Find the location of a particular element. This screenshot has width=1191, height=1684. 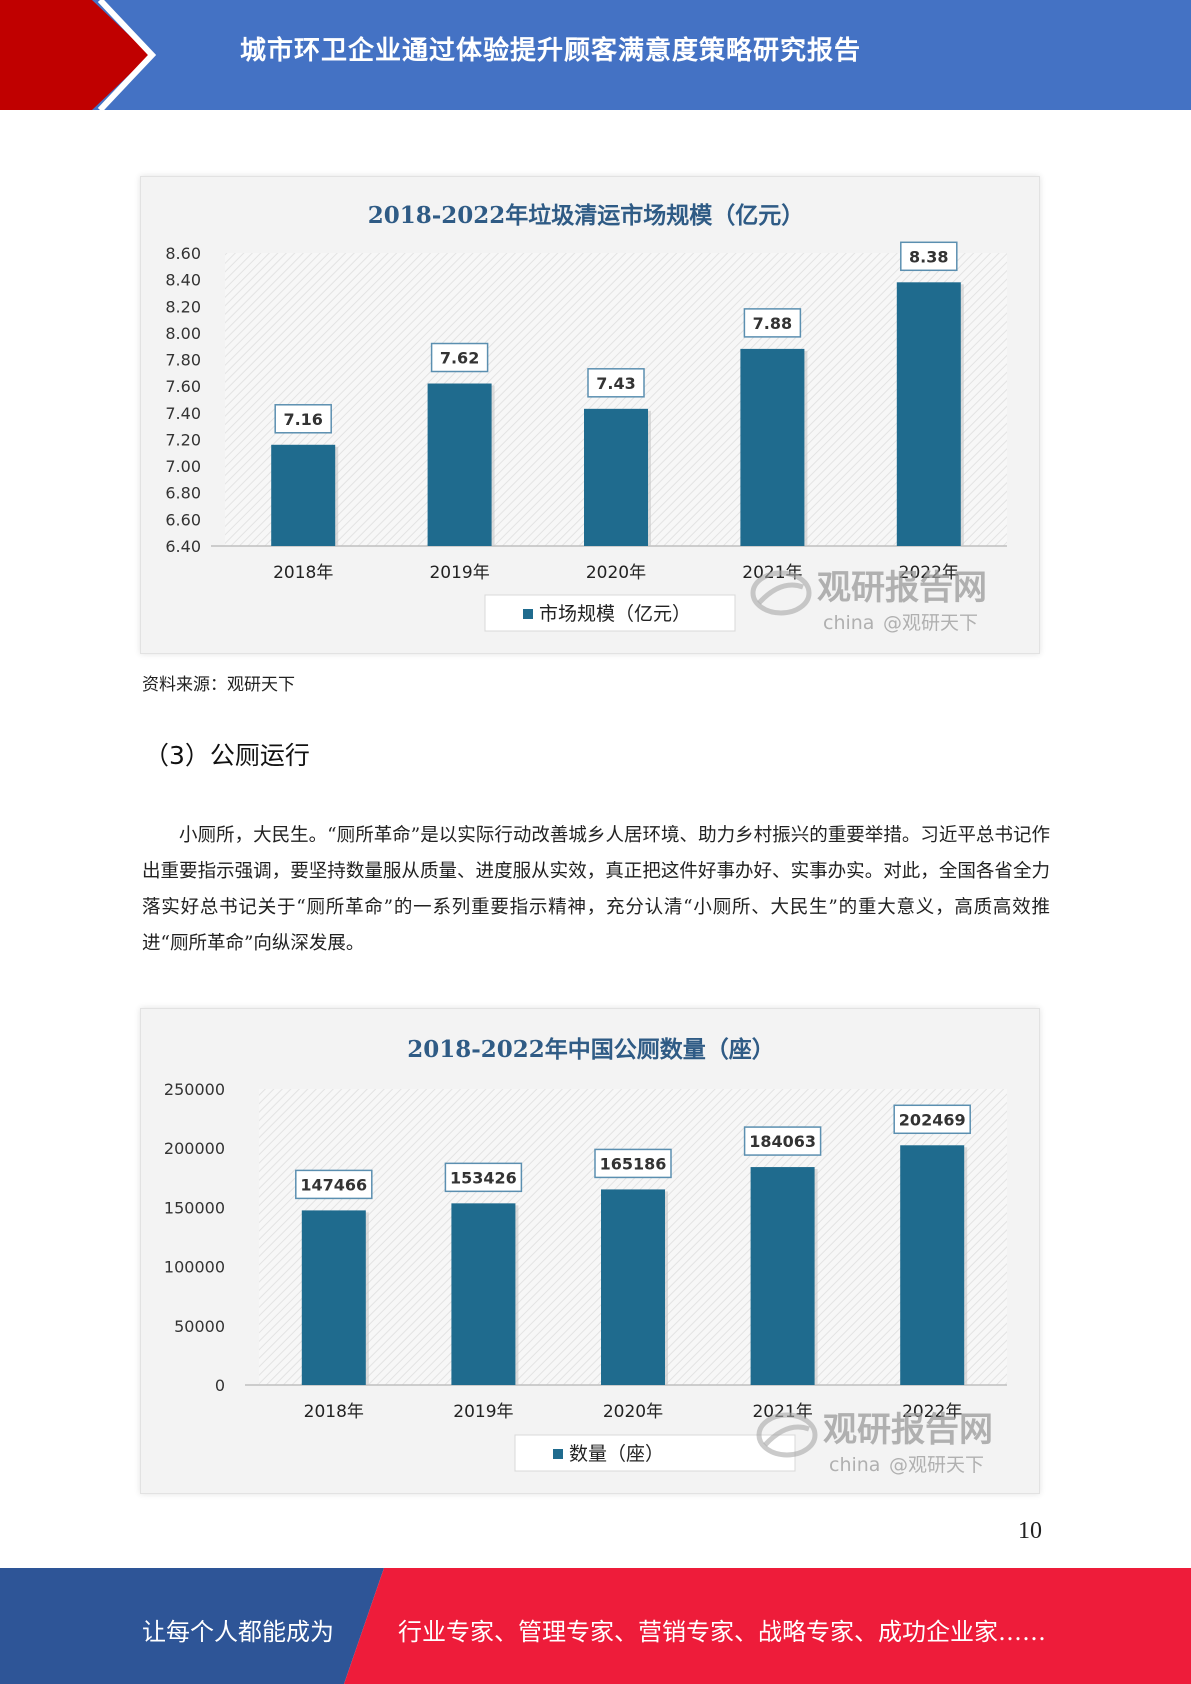

y-tick-label: 200000 is located at coordinates (194, 1148).